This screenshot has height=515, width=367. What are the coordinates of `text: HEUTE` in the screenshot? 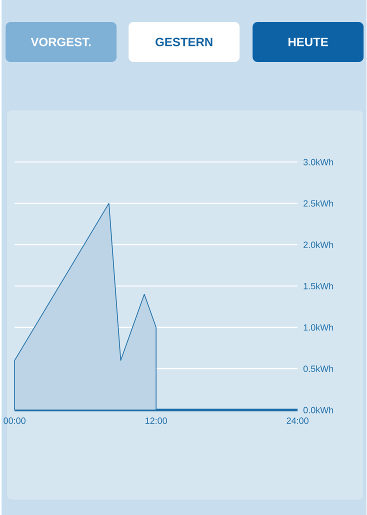 It's located at (308, 42).